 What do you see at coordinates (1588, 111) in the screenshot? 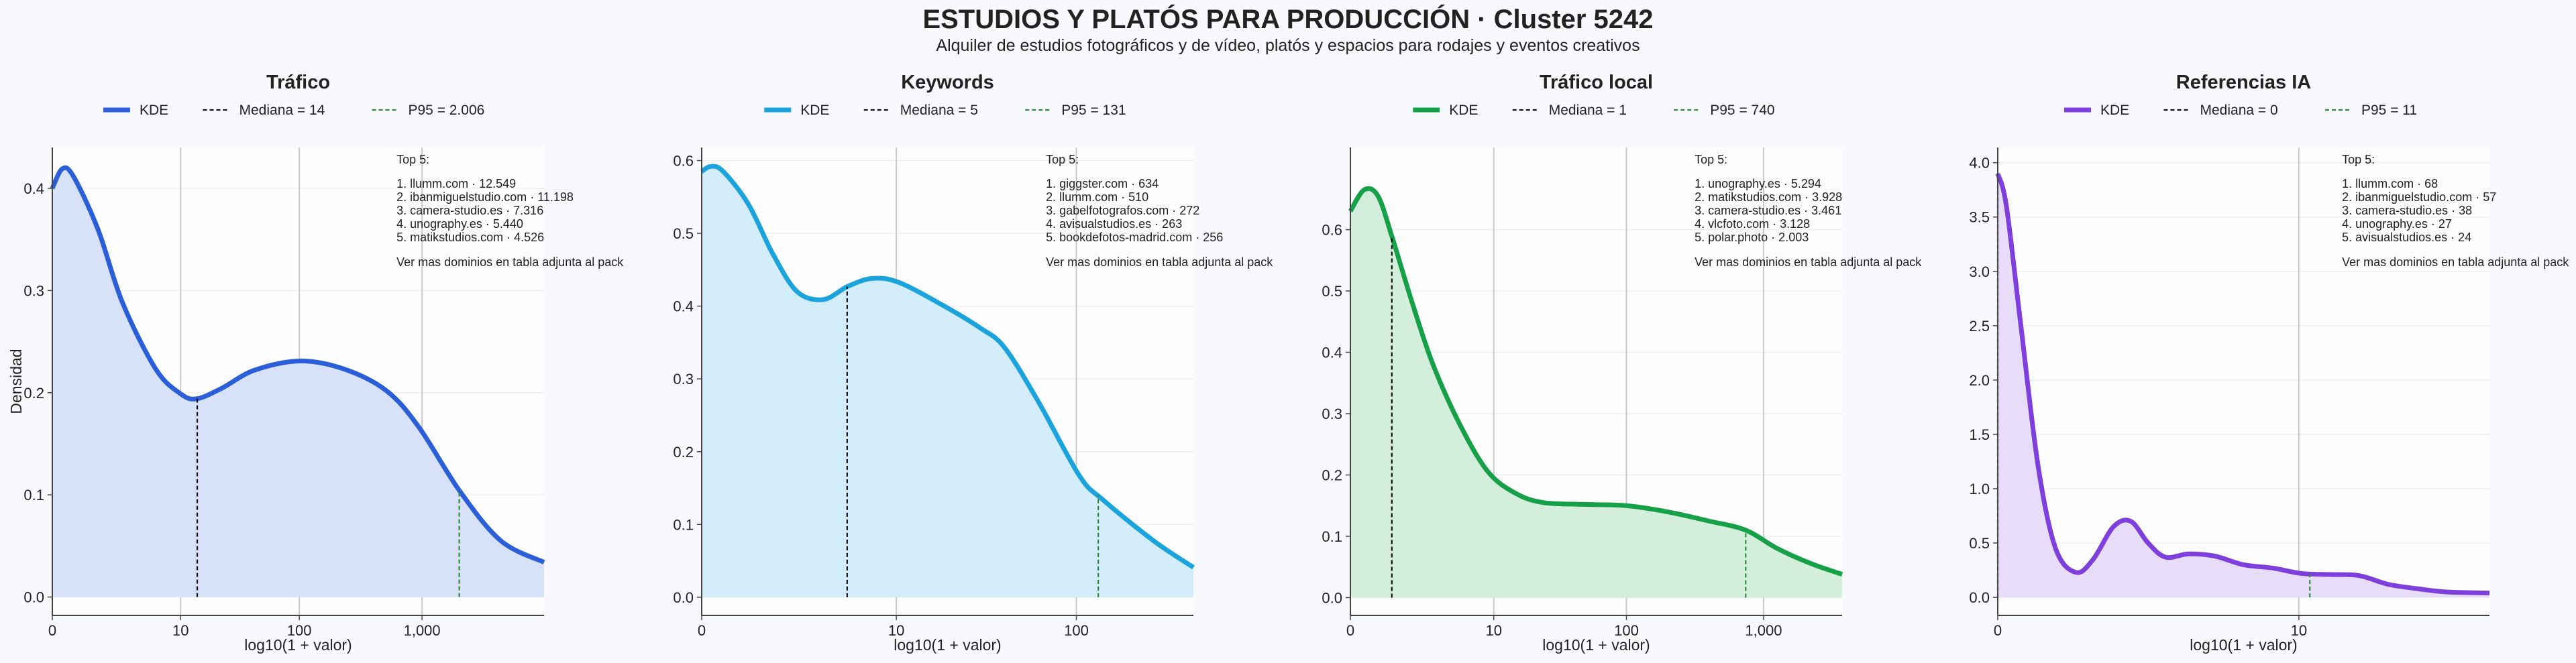
I see `legend-label: Mediana = 1` at bounding box center [1588, 111].